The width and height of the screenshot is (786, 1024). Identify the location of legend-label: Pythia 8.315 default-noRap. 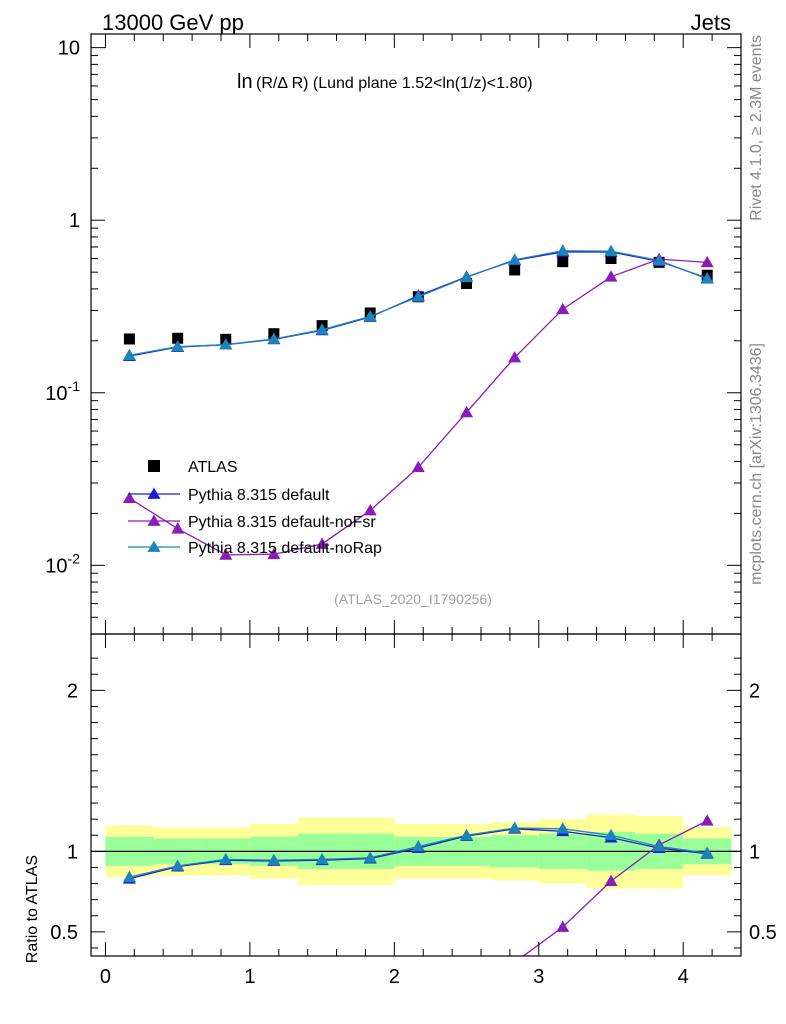
(285, 548).